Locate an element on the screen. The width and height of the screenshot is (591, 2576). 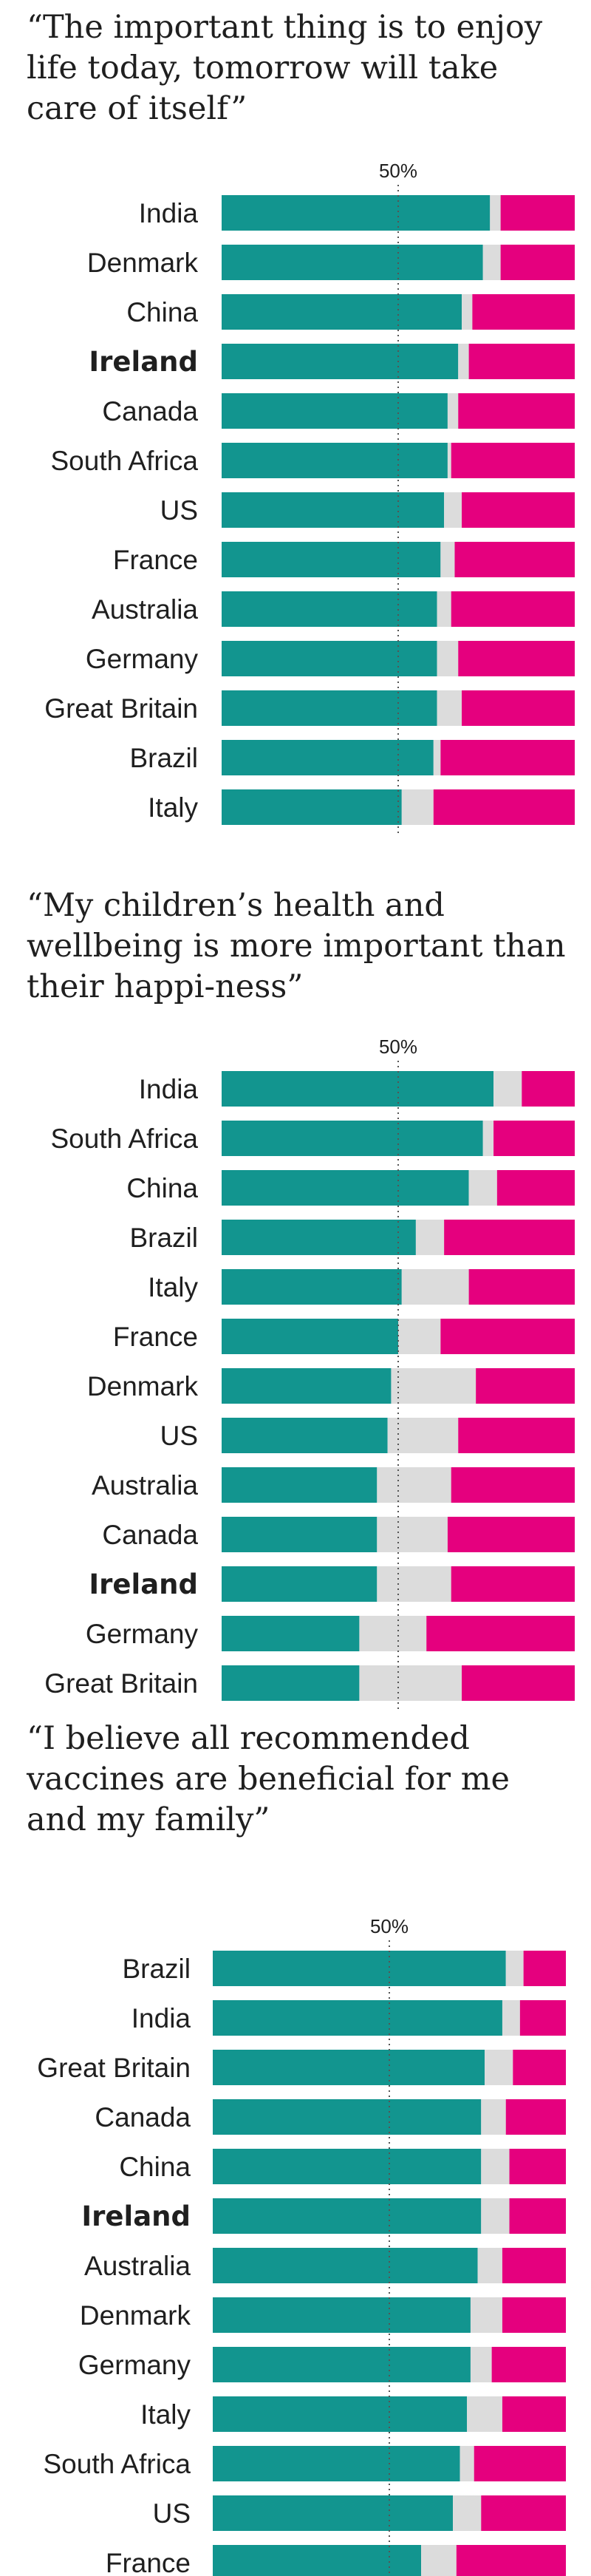
category-label: Italy is located at coordinates (173, 807).